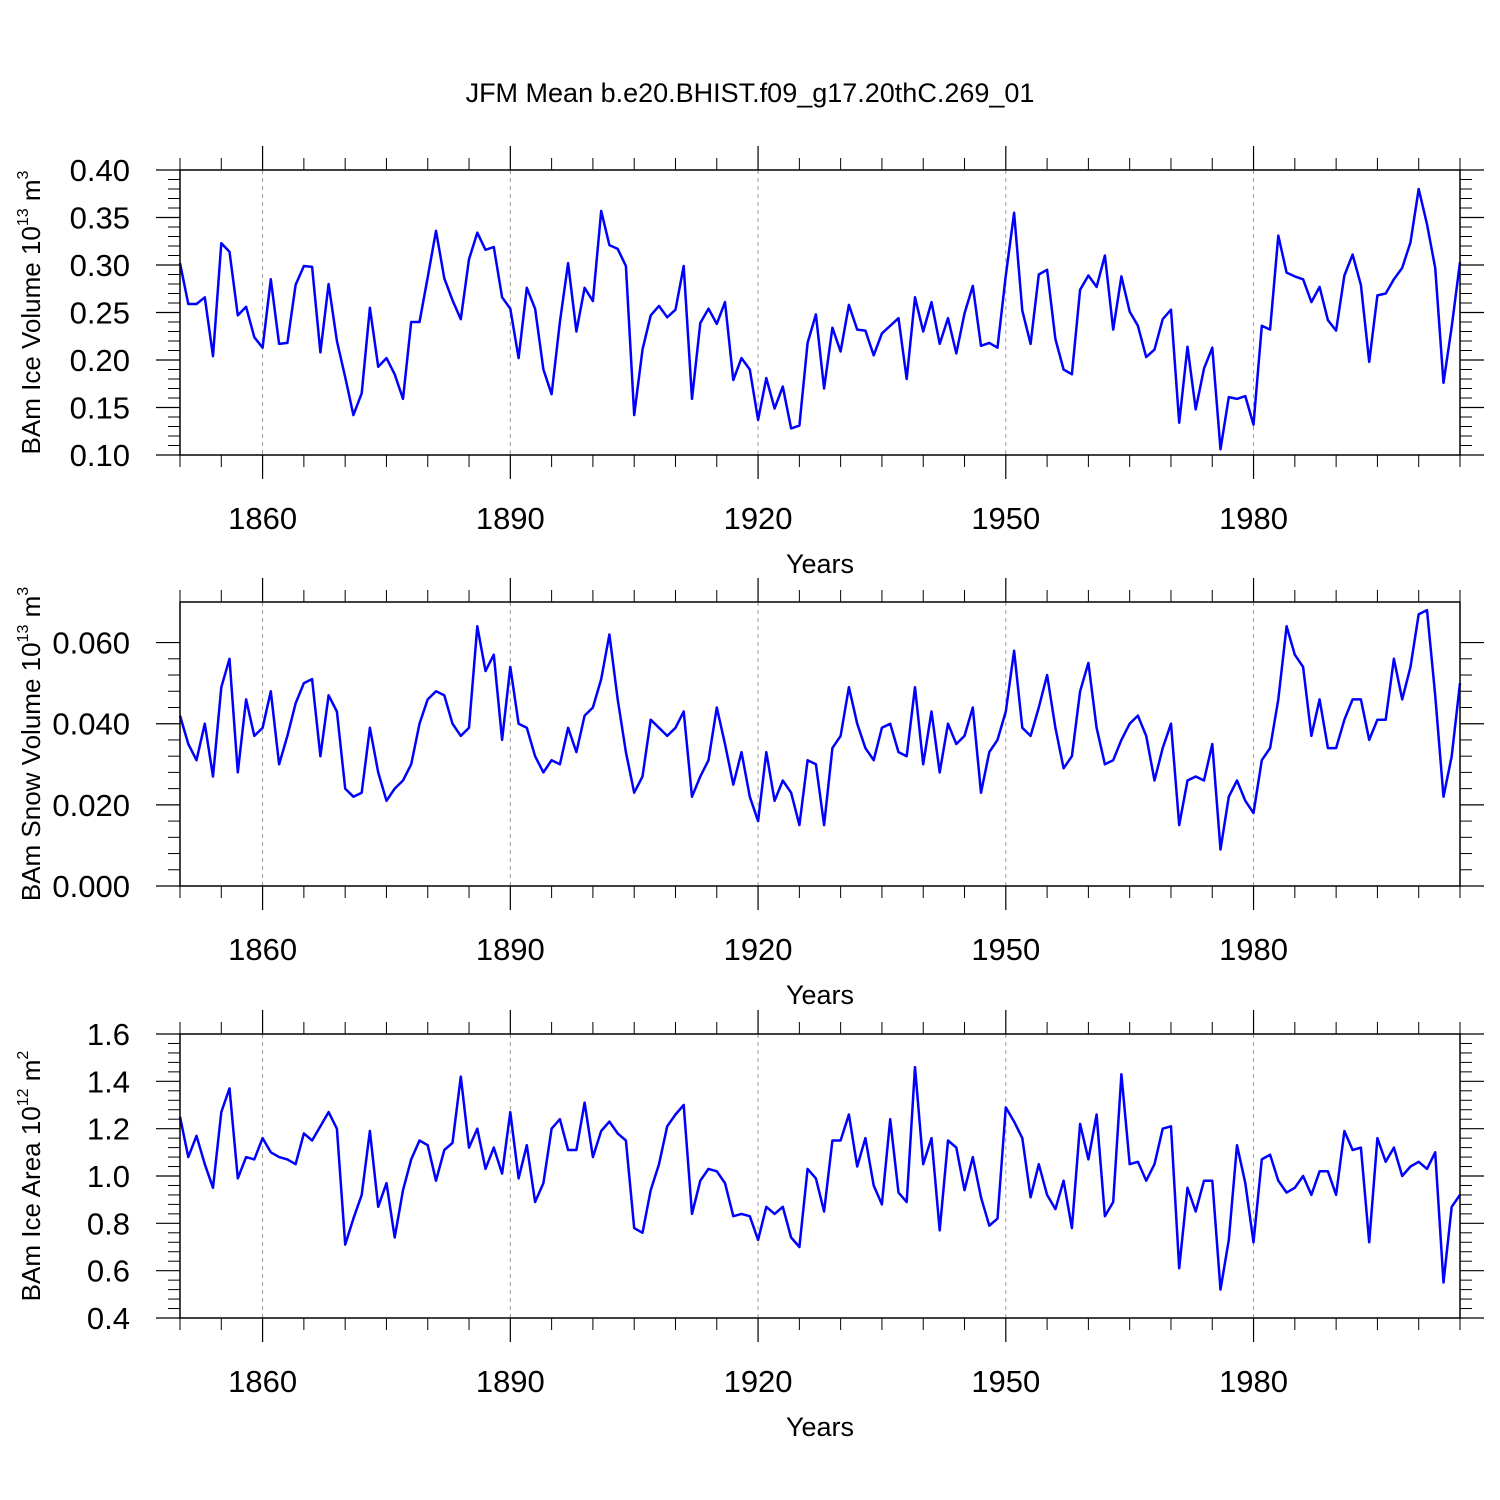 Image resolution: width=1500 pixels, height=1500 pixels. I want to click on y-tick-label: 0.040, so click(91, 724).